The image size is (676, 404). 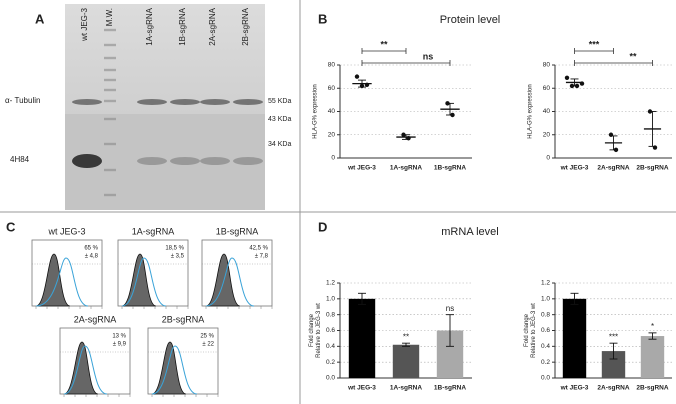 I want to click on flow-sd: ± 3,5, so click(x=178, y=257).